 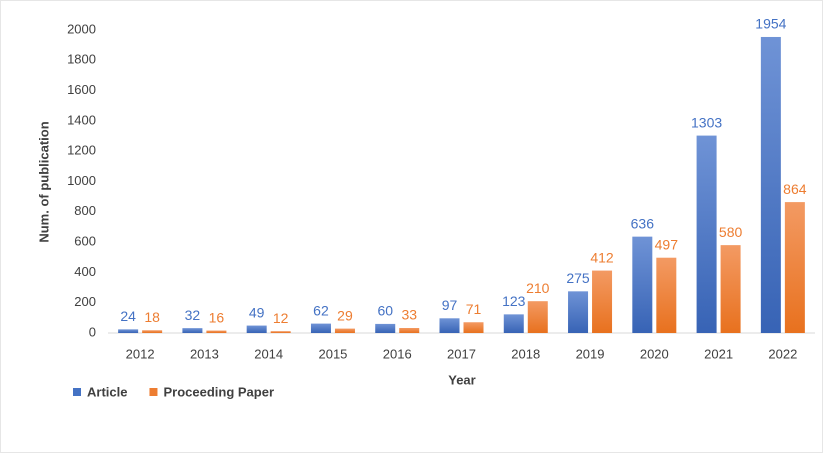 I want to click on value-label: 62, so click(x=321, y=310).